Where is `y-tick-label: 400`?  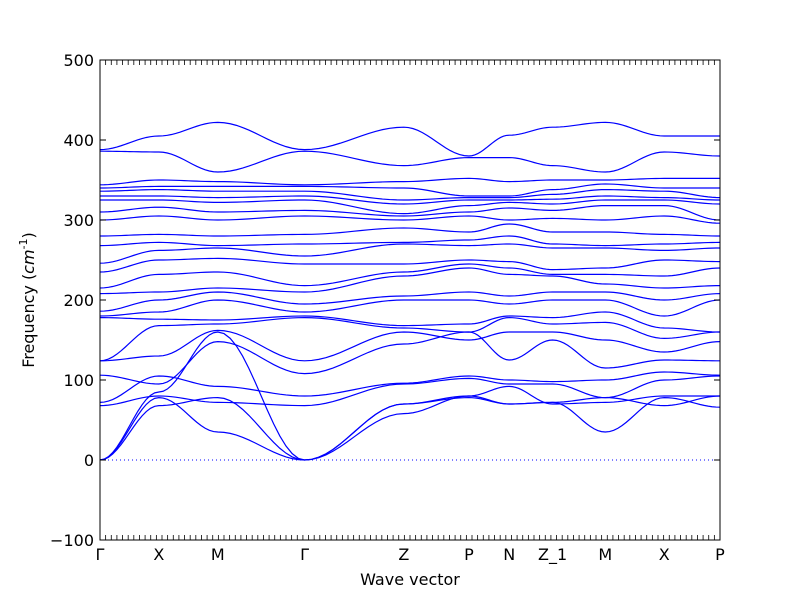 y-tick-label: 400 is located at coordinates (78, 140).